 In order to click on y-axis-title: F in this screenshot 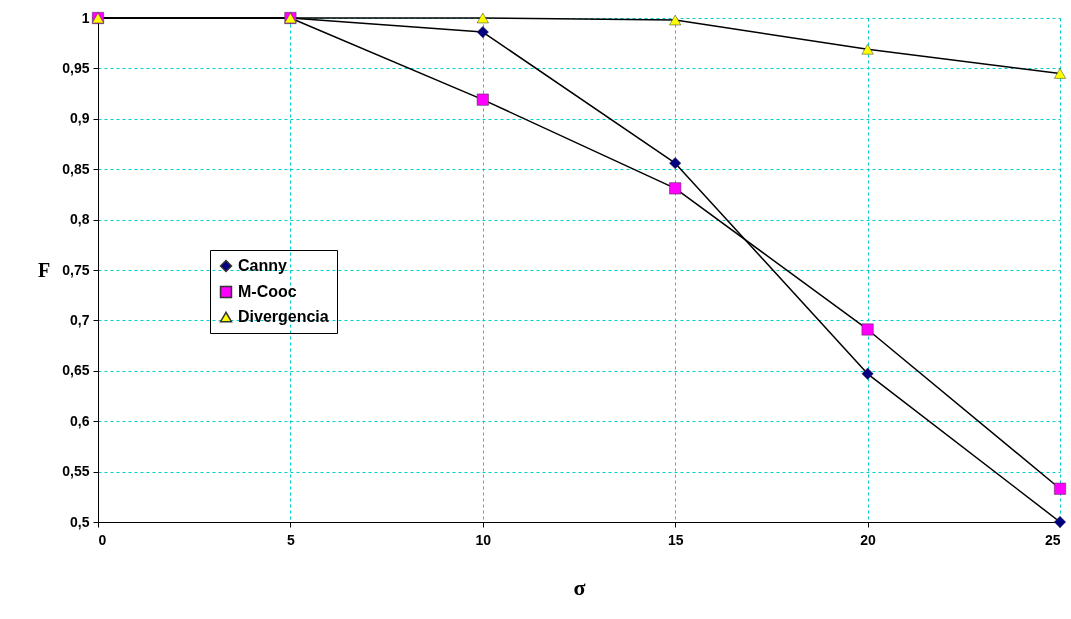, I will do `click(44, 269)`.